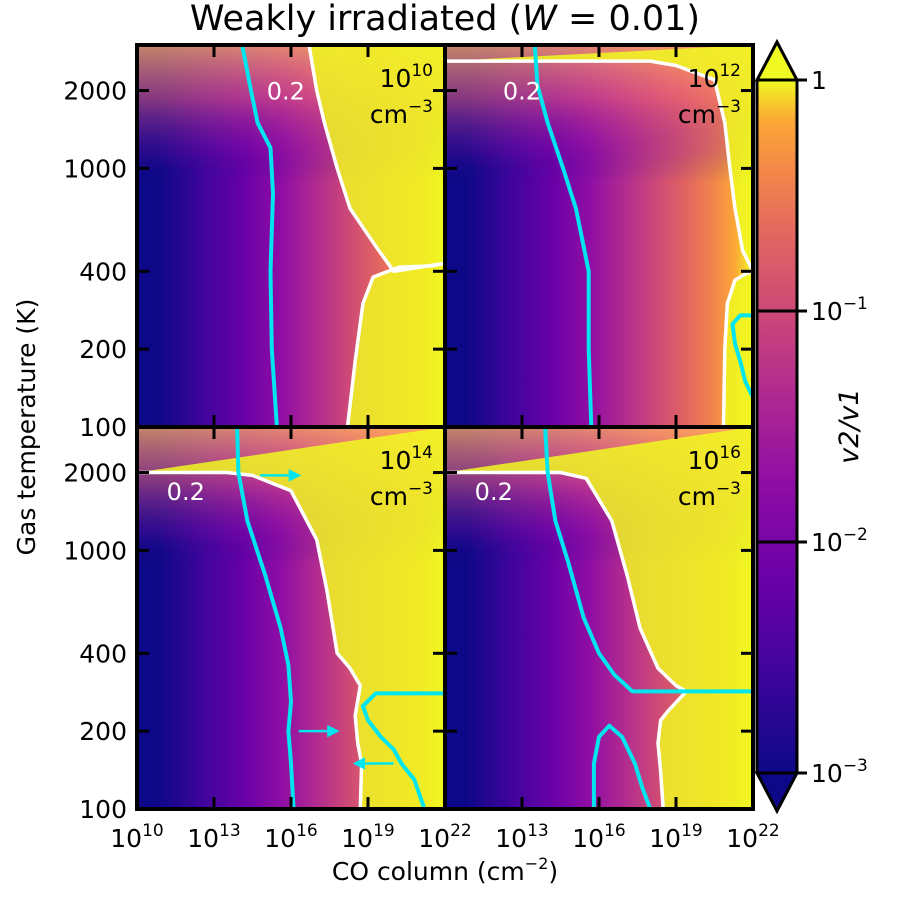 The height and width of the screenshot is (900, 900). What do you see at coordinates (406, 77) in the screenshot?
I see `density-label: 1010` at bounding box center [406, 77].